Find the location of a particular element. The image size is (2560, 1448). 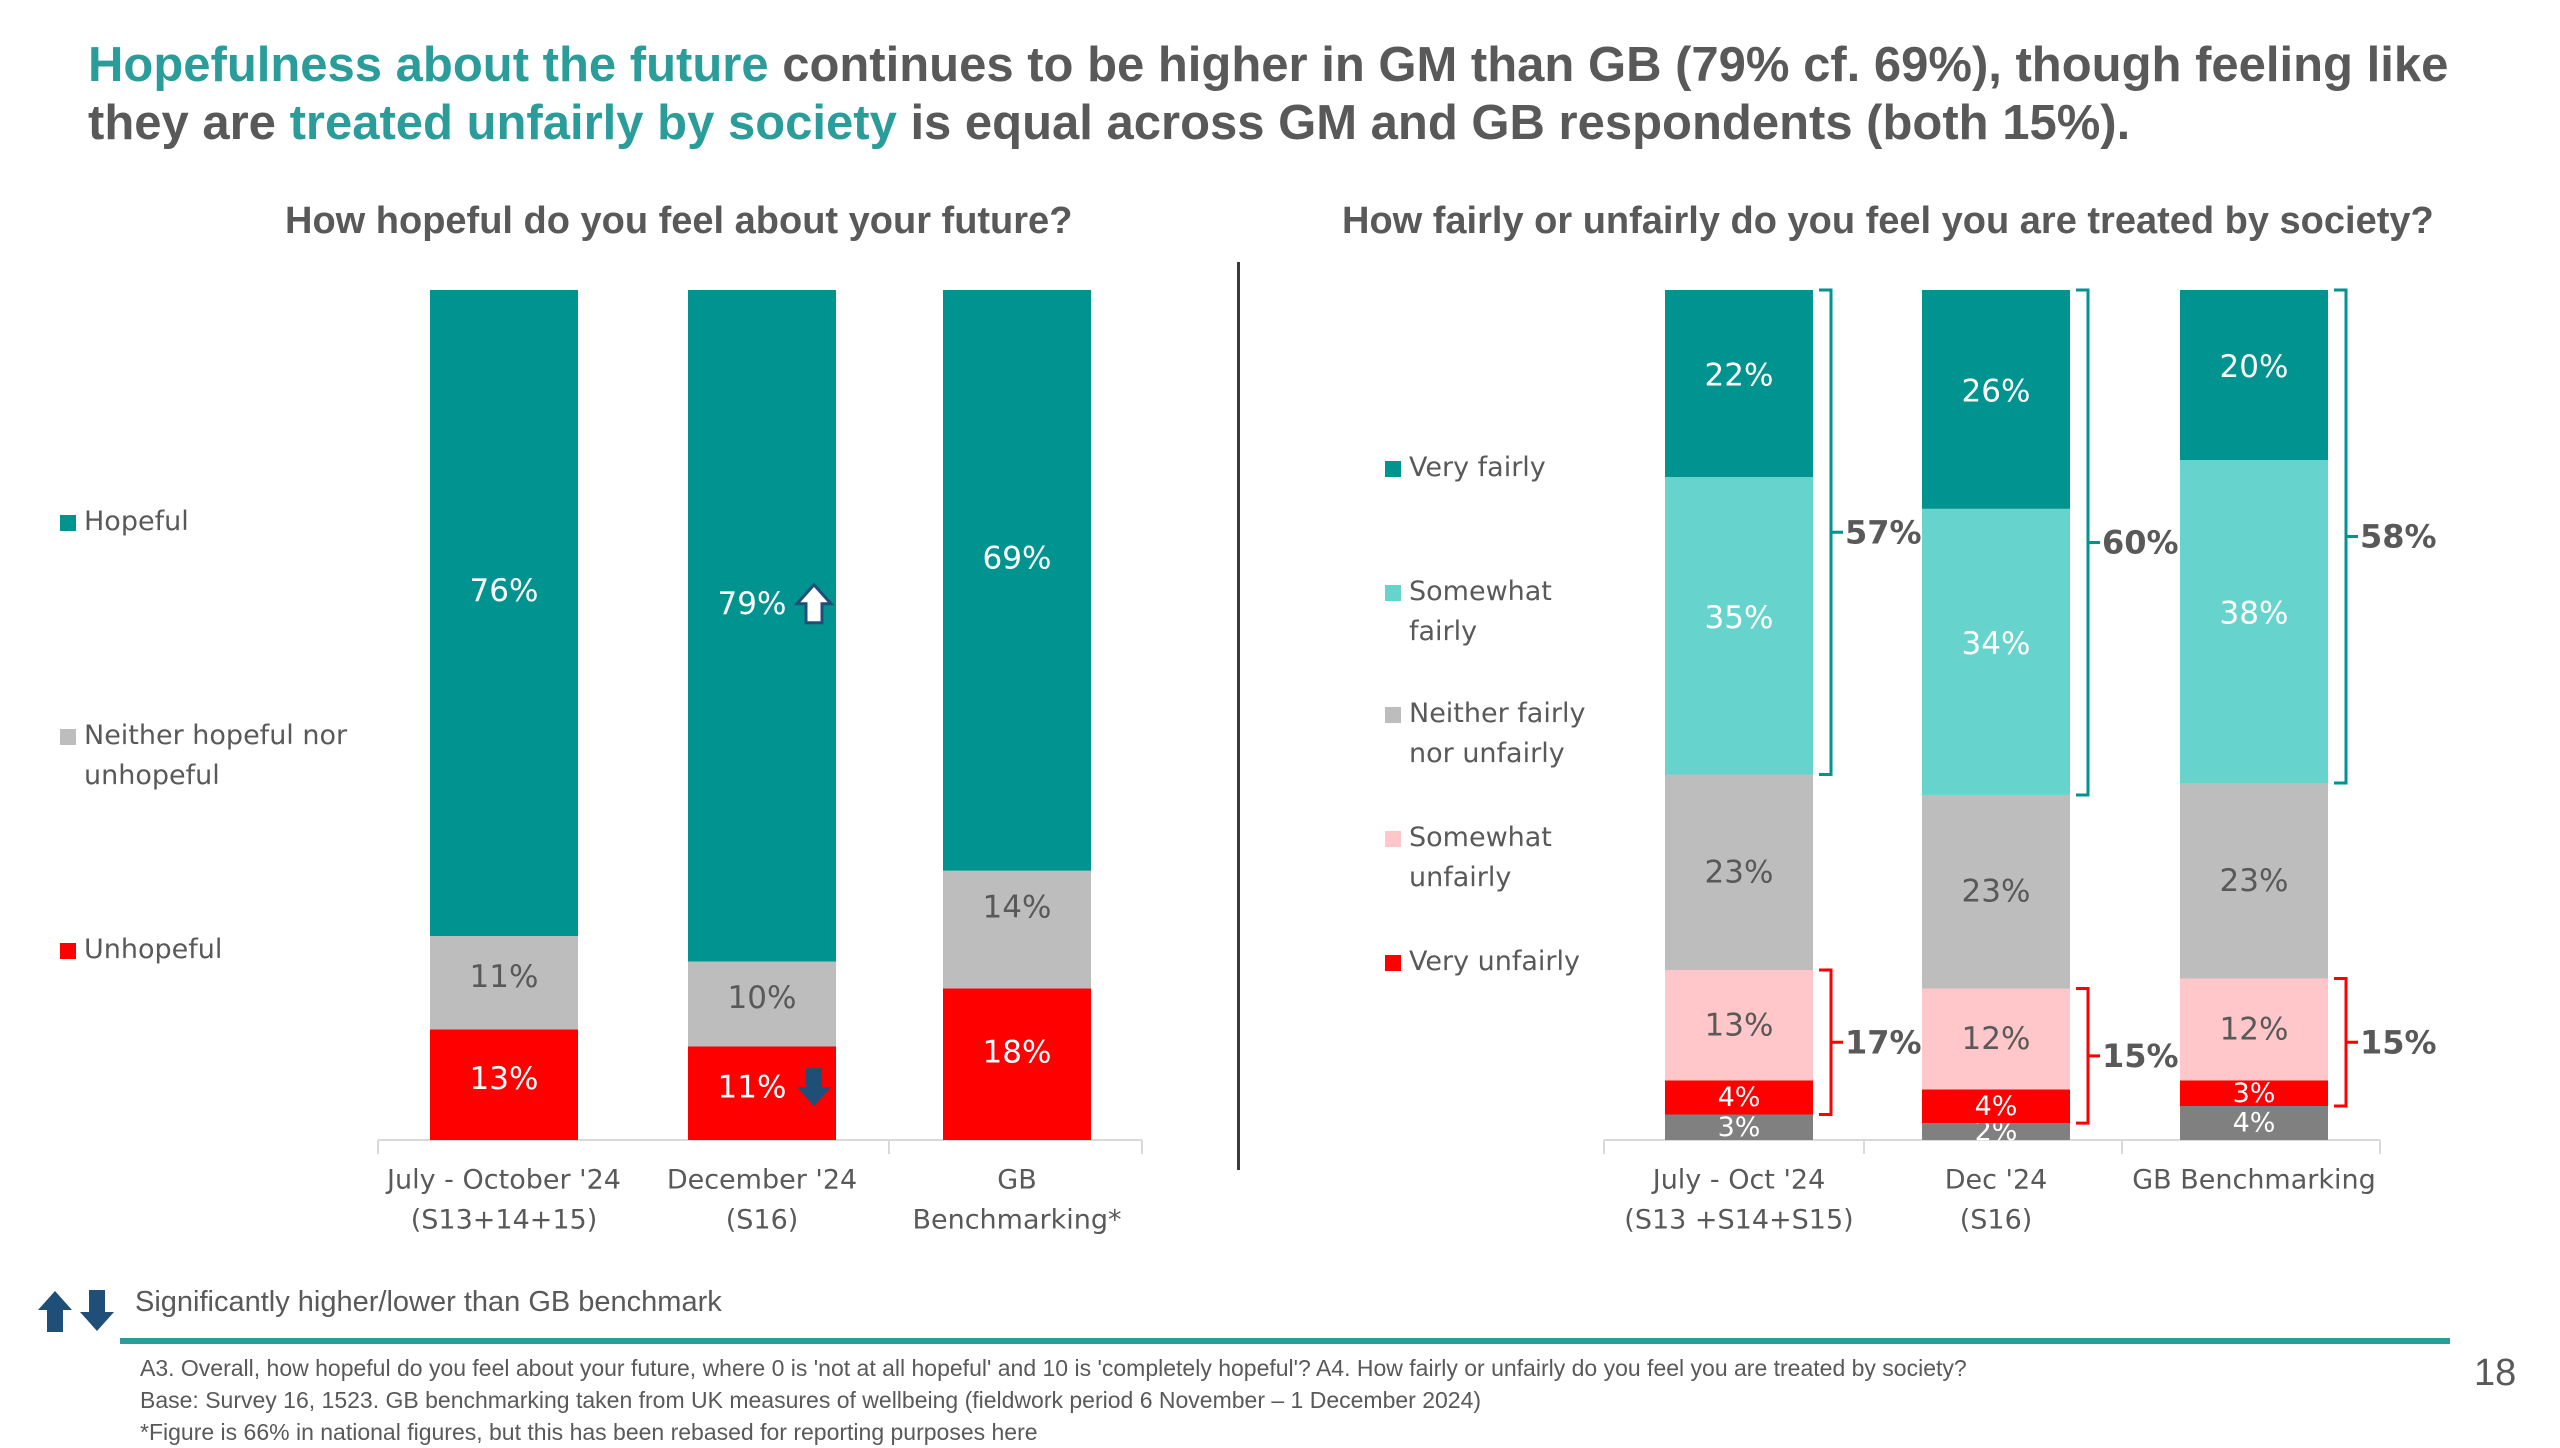

data-label-unhopeful: 11% is located at coordinates (752, 1087).